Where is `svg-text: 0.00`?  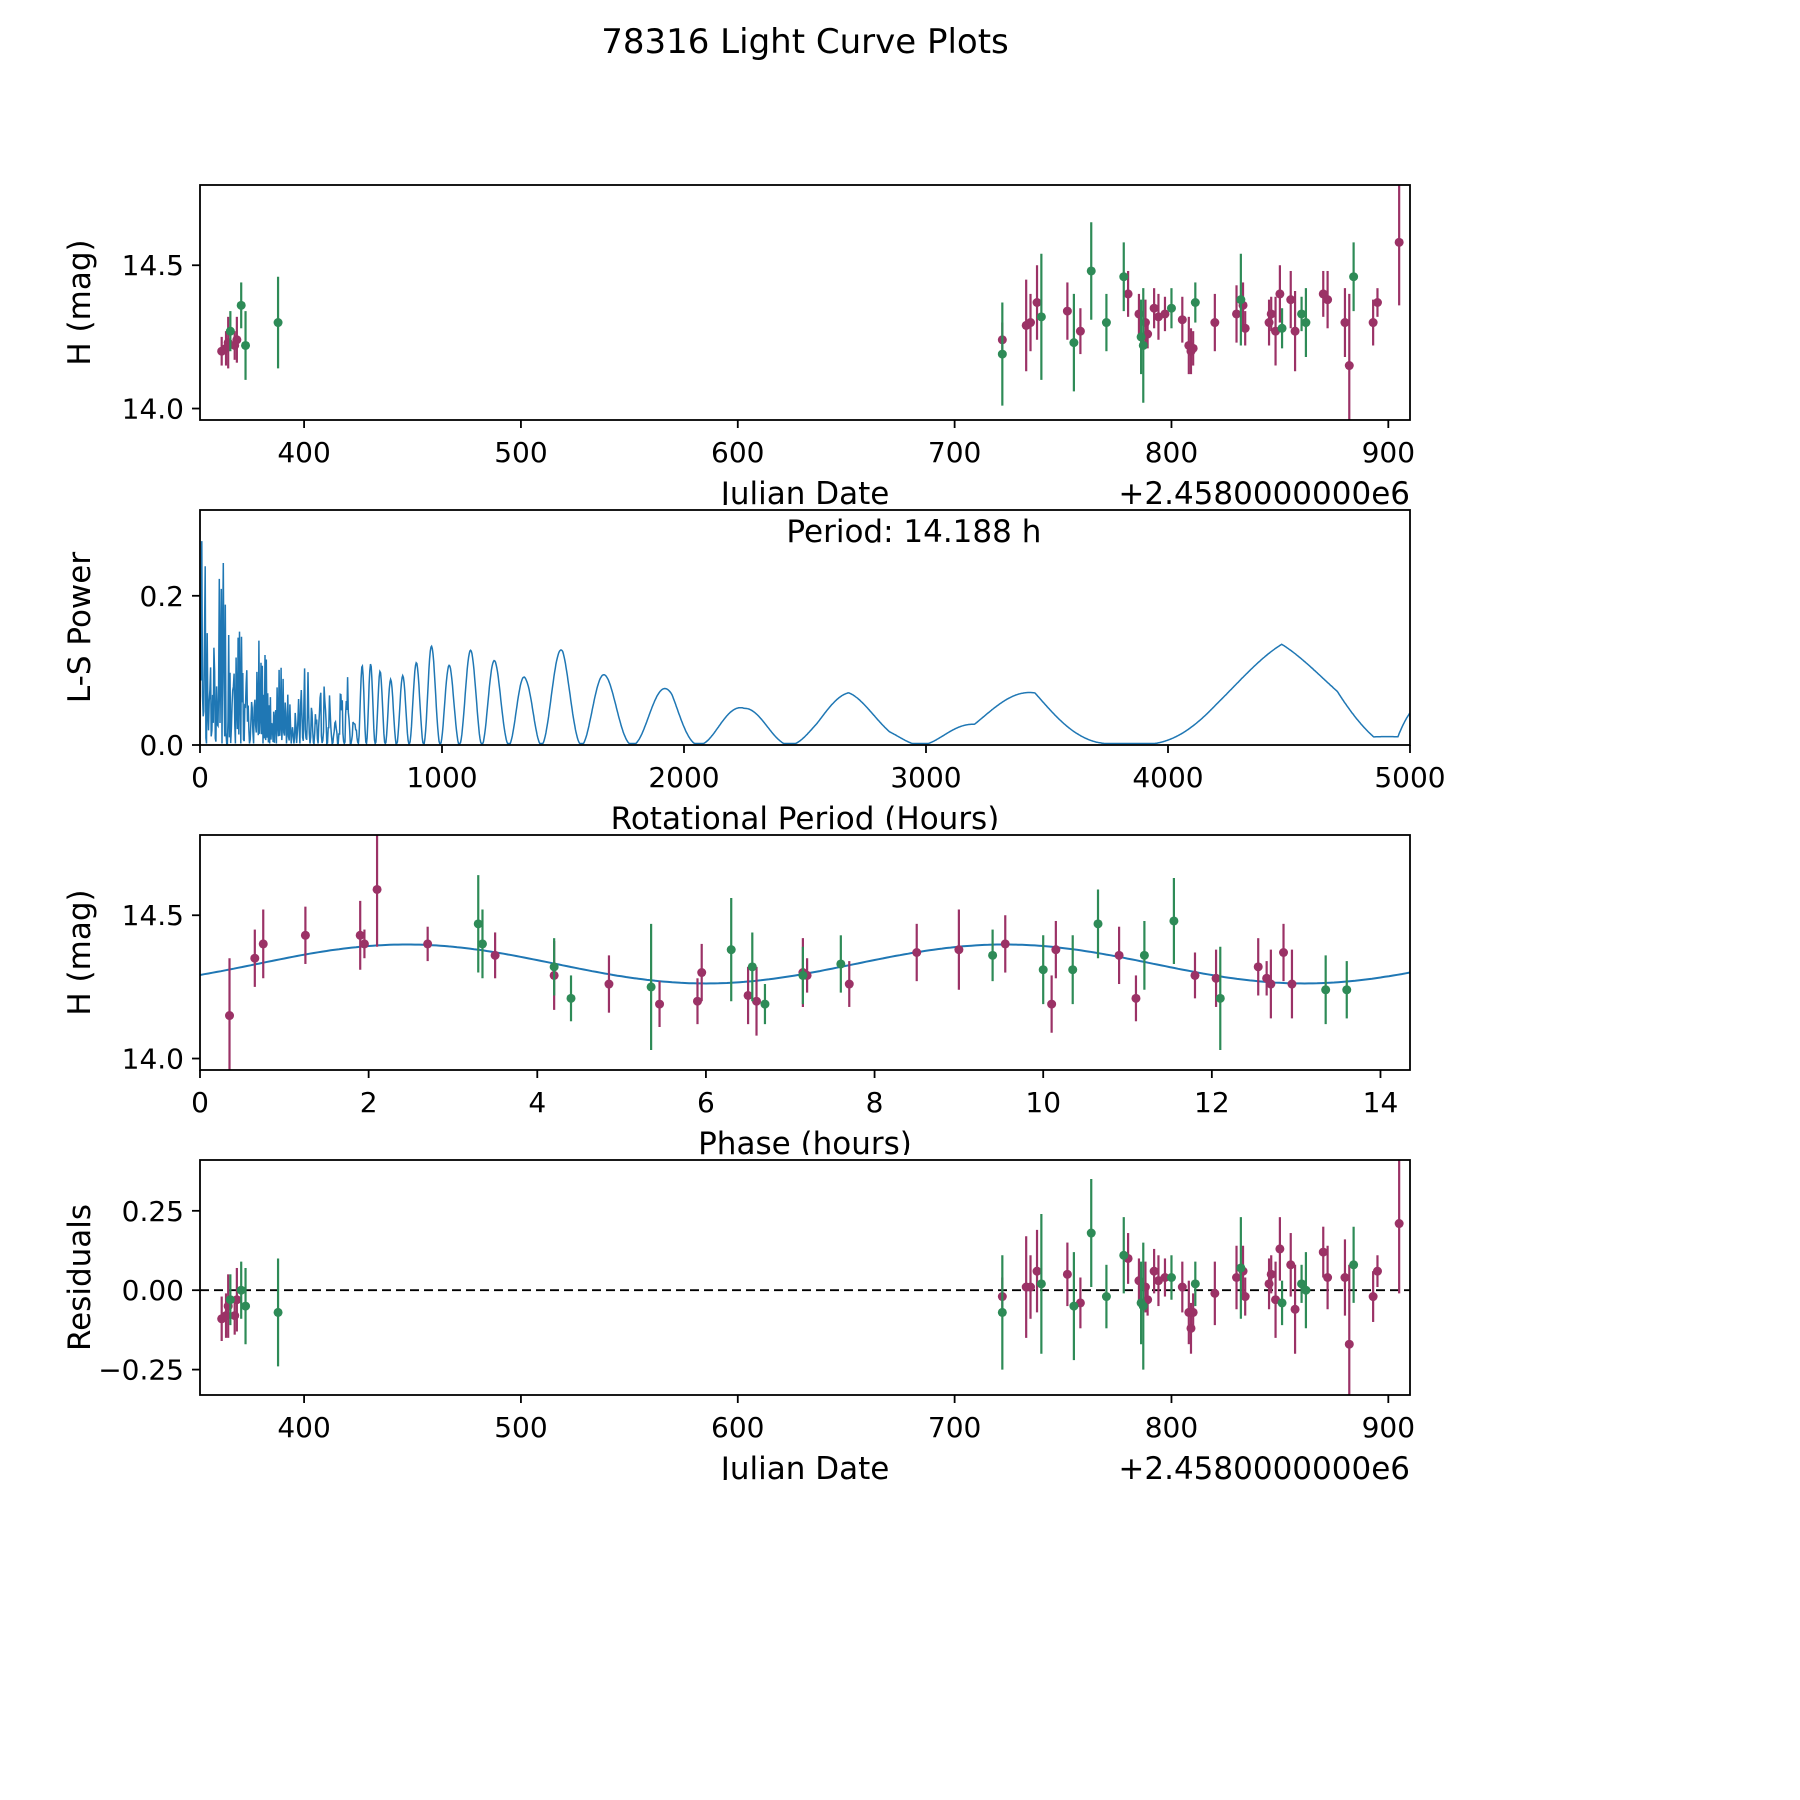
svg-text: 0.00 is located at coordinates (153, 1290).